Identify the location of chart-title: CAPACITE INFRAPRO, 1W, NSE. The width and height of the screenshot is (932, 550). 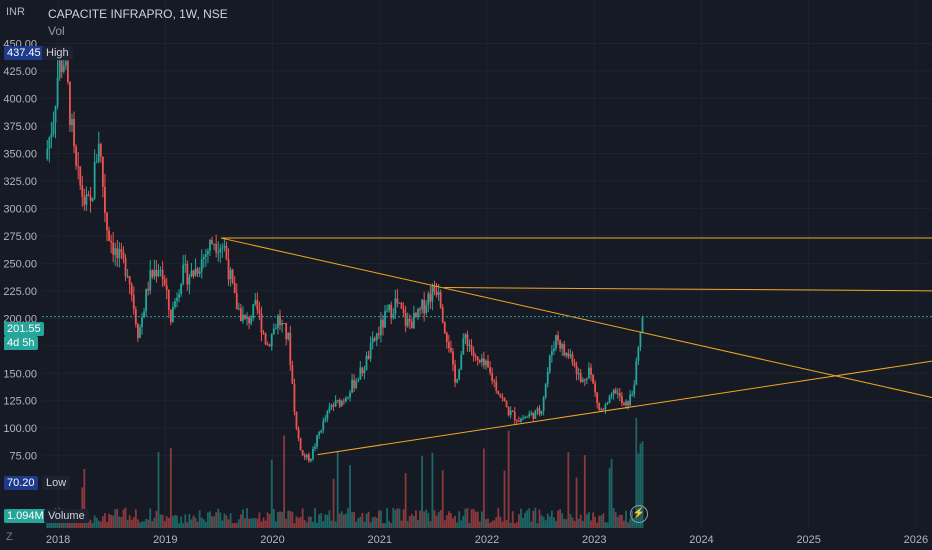
(138, 14).